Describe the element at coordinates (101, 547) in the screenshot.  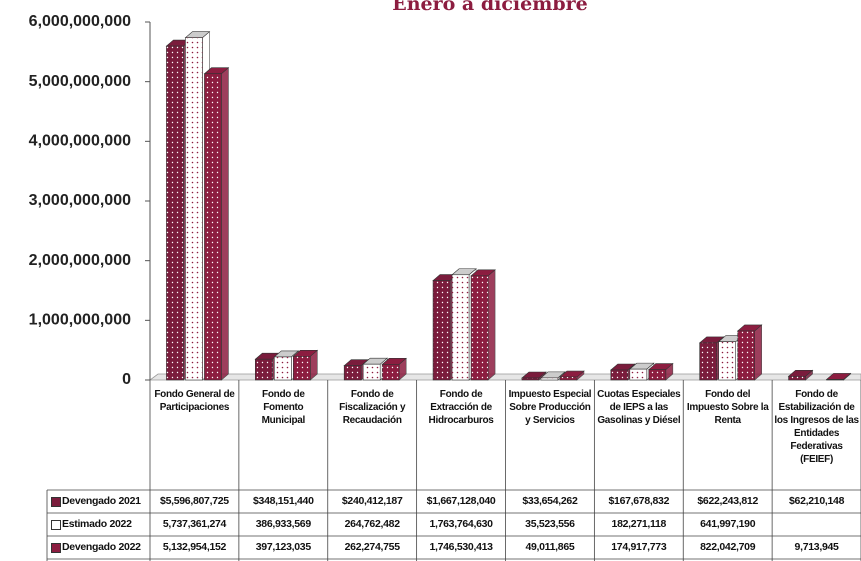
I see `legend-label: Devengado 2022` at that location.